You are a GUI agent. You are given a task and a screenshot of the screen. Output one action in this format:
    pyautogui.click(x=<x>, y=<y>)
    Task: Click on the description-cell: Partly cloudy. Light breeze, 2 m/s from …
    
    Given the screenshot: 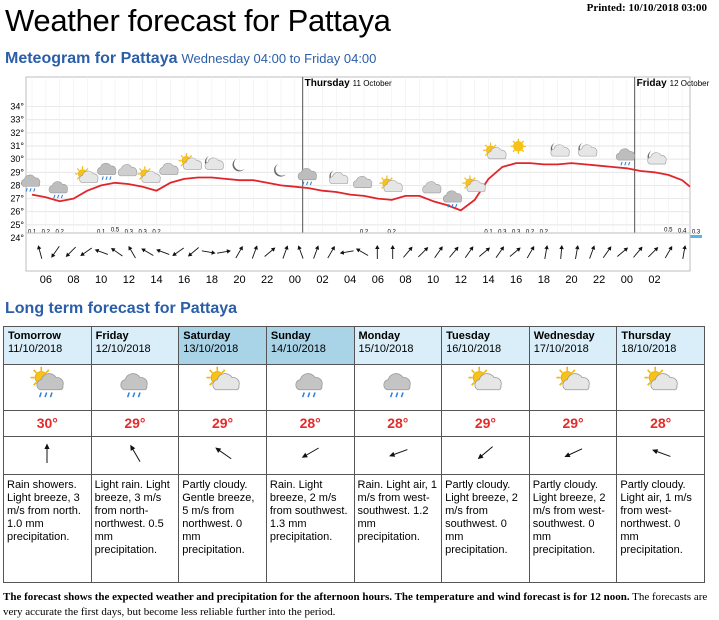 What is the action you would take?
    pyautogui.click(x=485, y=528)
    